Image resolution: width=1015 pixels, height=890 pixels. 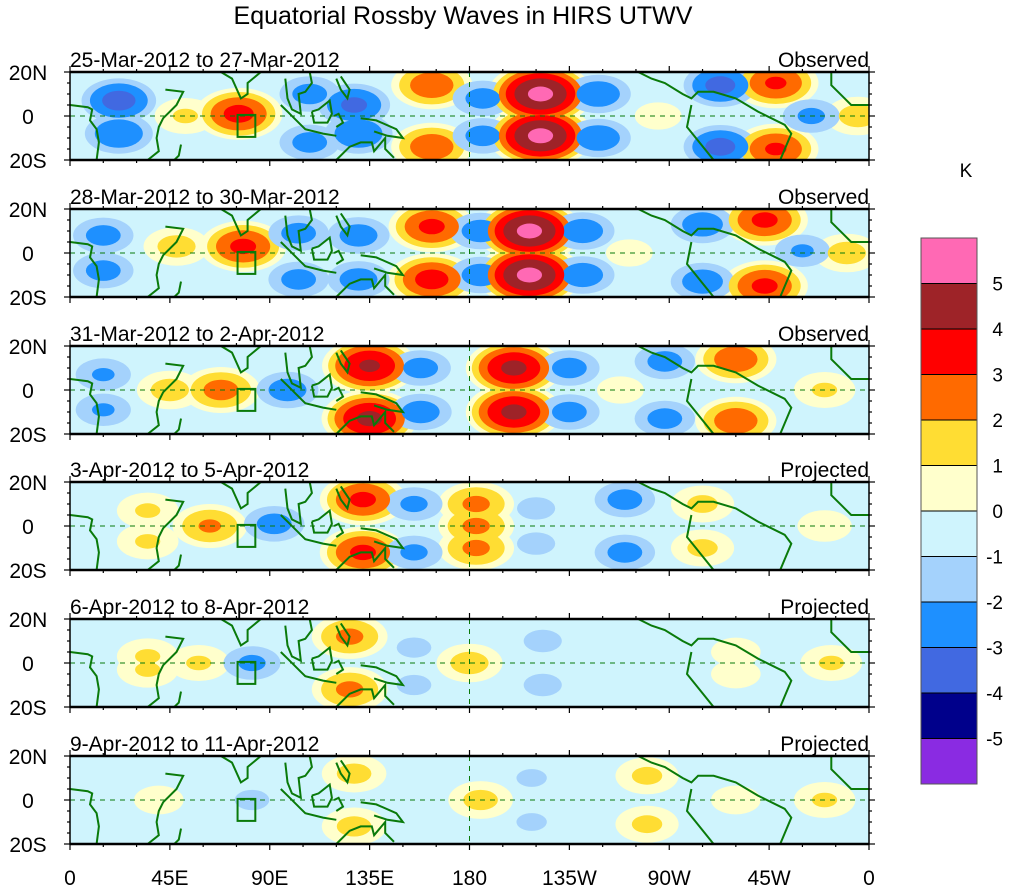 What do you see at coordinates (669, 878) in the screenshot?
I see `x-tick-label: 90W` at bounding box center [669, 878].